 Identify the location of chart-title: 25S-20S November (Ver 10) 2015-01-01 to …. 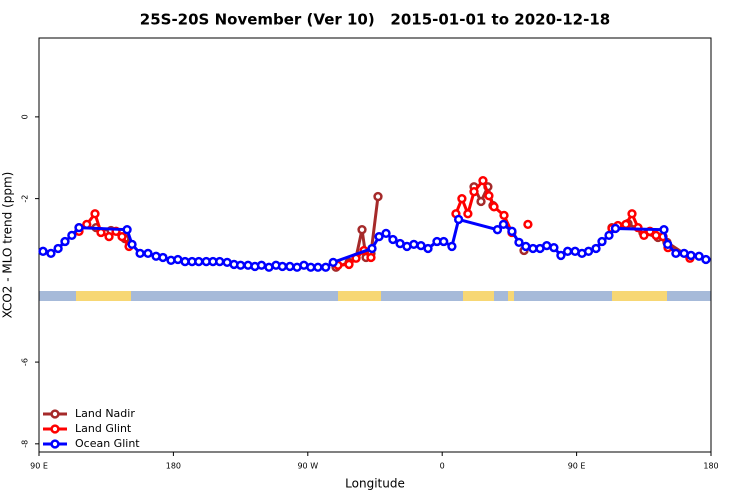
(375, 20).